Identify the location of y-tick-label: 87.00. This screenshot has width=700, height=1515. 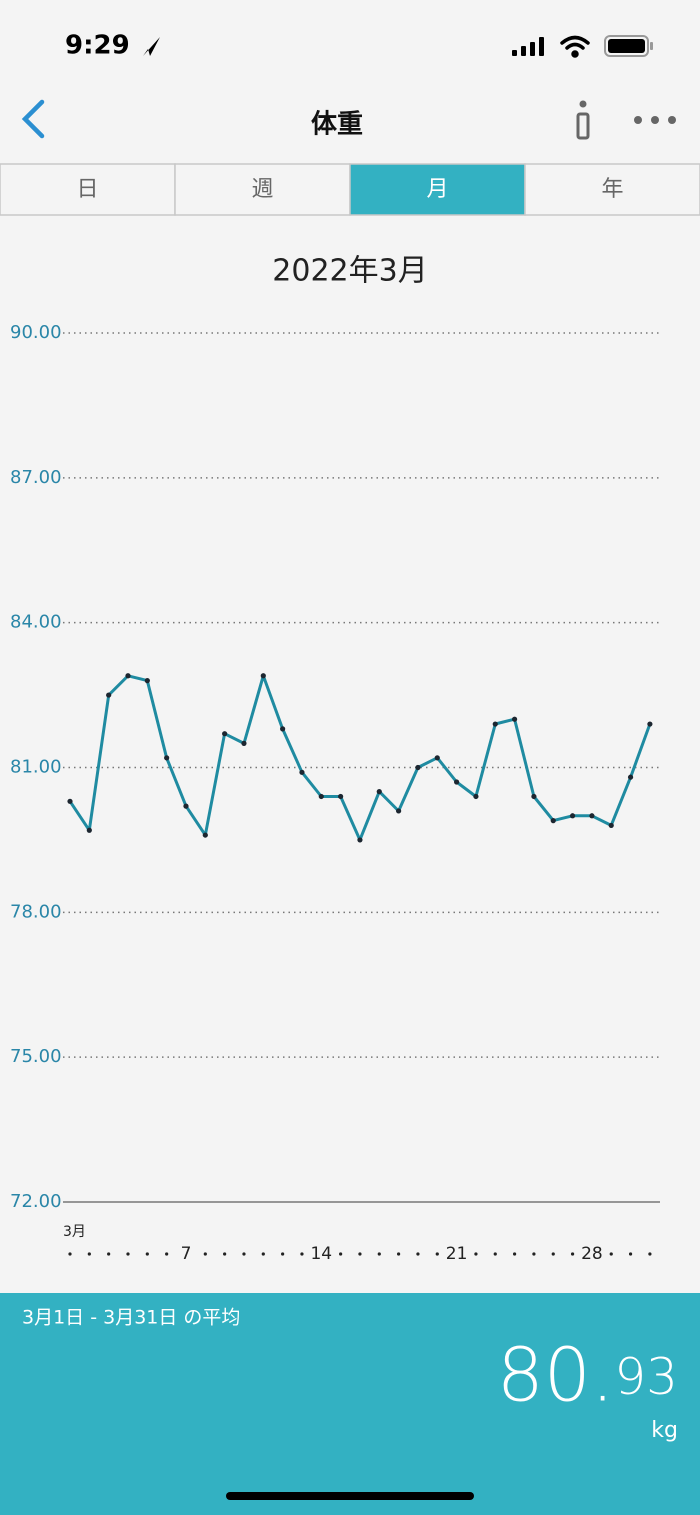
(36, 477).